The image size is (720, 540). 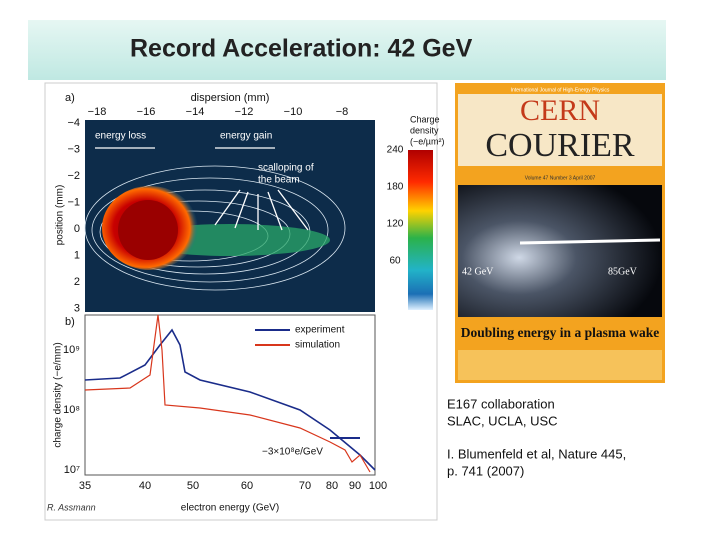 I want to click on tick-label: −16, so click(x=146, y=112).